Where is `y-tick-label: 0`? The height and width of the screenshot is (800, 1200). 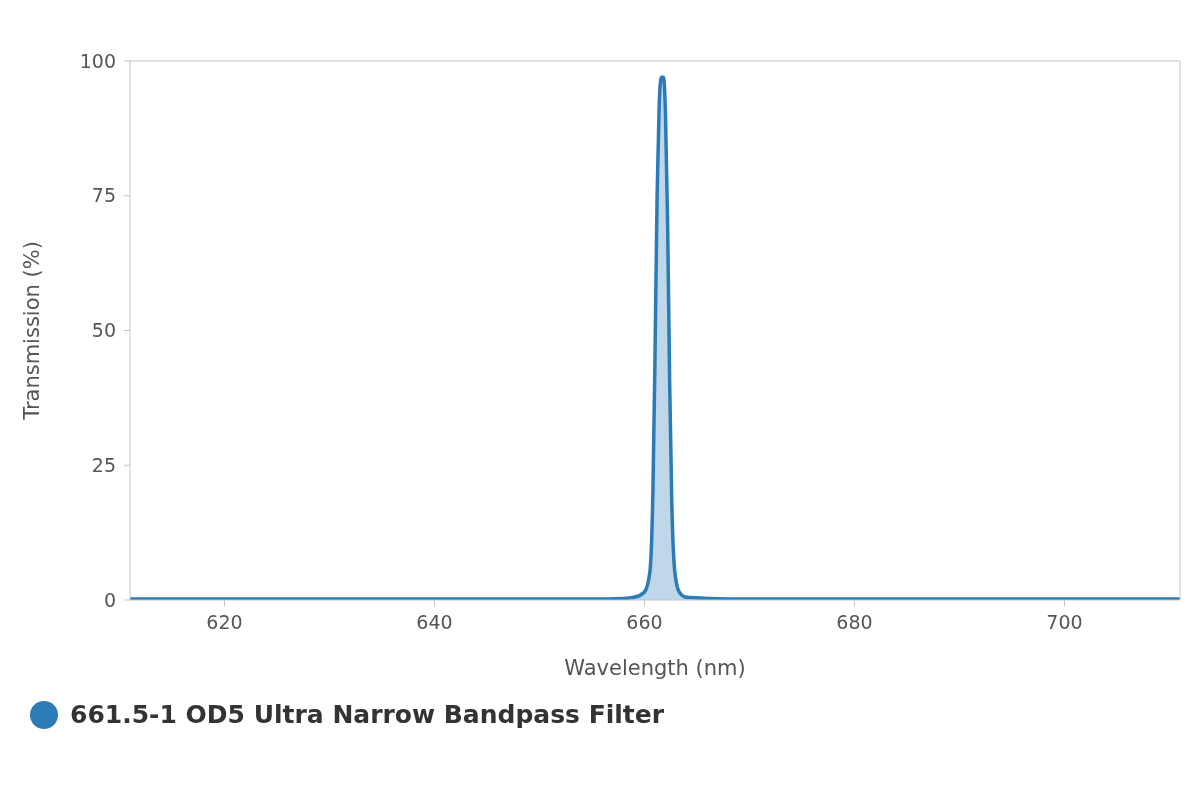 y-tick-label: 0 is located at coordinates (109, 599).